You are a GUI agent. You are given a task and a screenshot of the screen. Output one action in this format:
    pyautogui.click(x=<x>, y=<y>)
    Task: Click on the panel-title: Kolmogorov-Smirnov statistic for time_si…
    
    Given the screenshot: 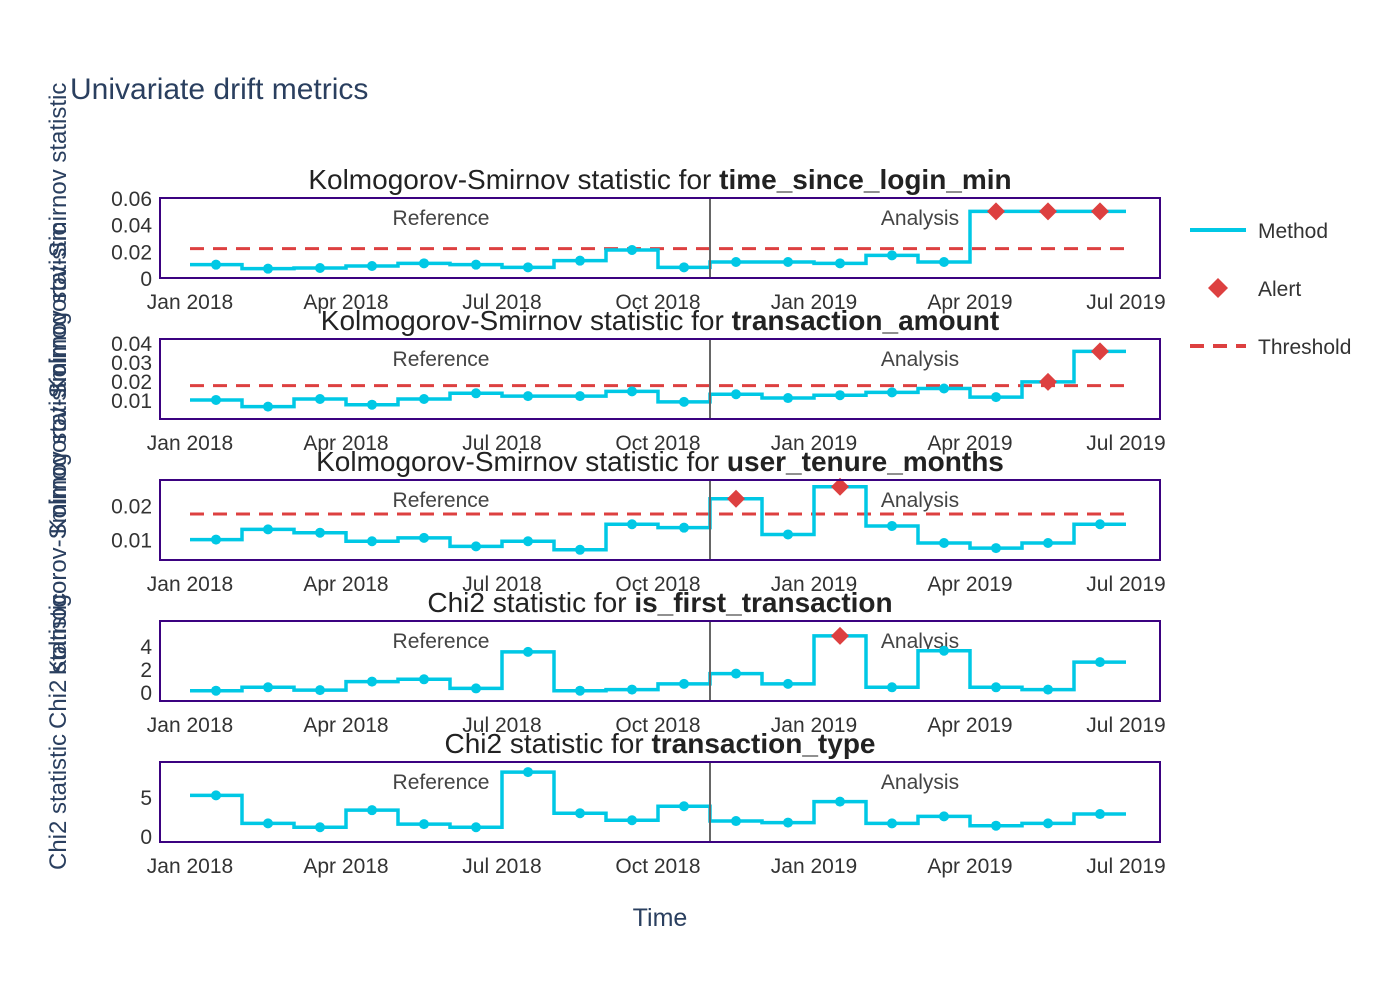 What is the action you would take?
    pyautogui.click(x=659, y=179)
    